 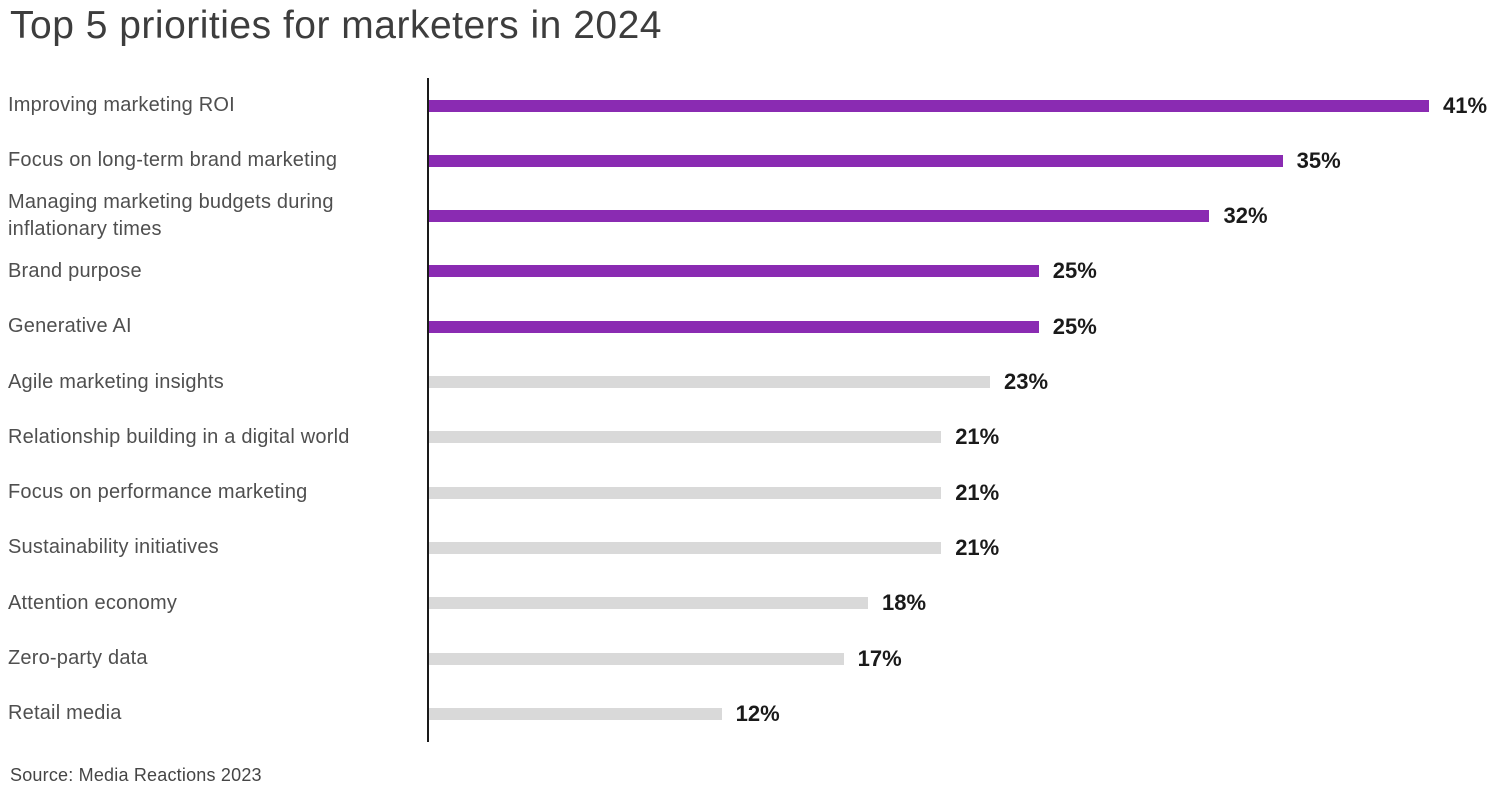 What do you see at coordinates (1465, 105) in the screenshot?
I see `value-label: 41%` at bounding box center [1465, 105].